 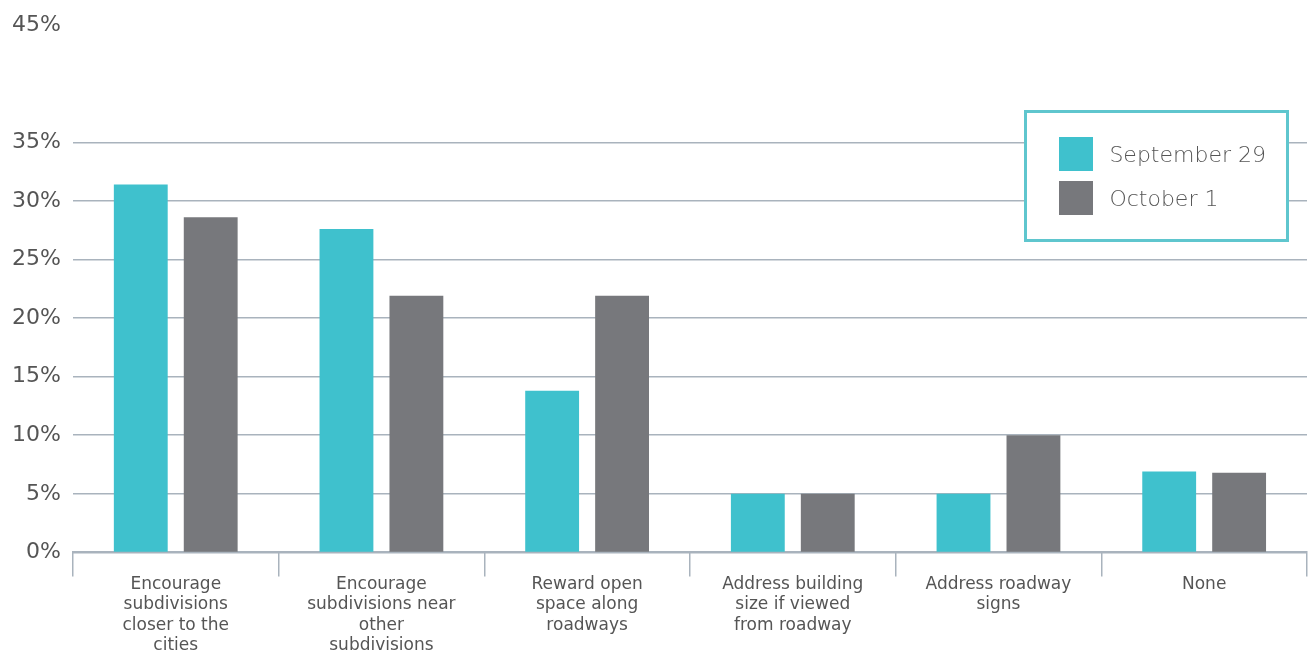 I want to click on legend-label: September 29, so click(x=1187, y=154).